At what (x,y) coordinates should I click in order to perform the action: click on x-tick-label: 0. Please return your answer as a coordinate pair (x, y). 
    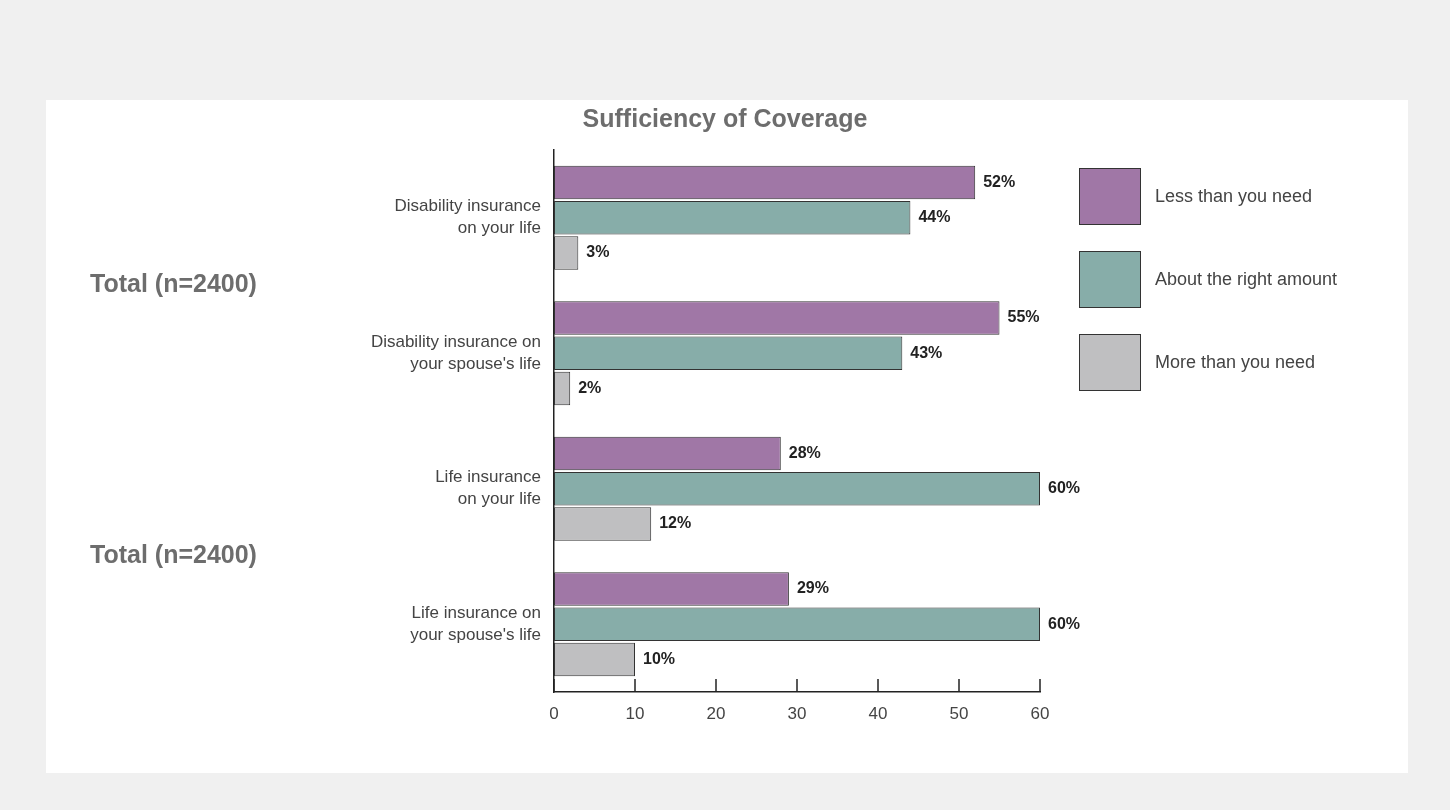
    Looking at the image, I should click on (554, 713).